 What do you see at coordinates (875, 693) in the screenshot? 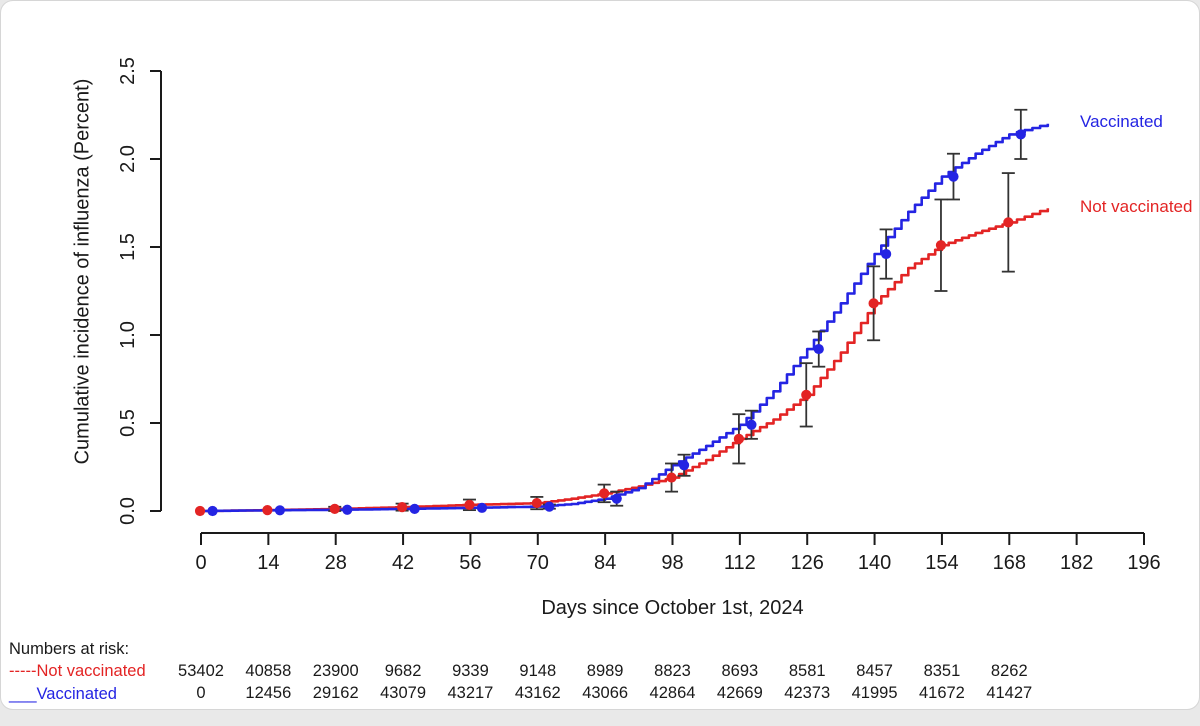
I see `risk-value: 41995` at bounding box center [875, 693].